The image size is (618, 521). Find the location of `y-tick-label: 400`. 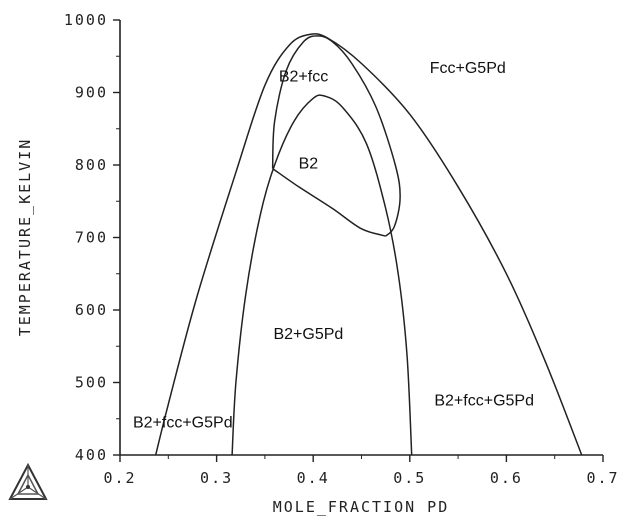

y-tick-label: 400 is located at coordinates (91, 455).